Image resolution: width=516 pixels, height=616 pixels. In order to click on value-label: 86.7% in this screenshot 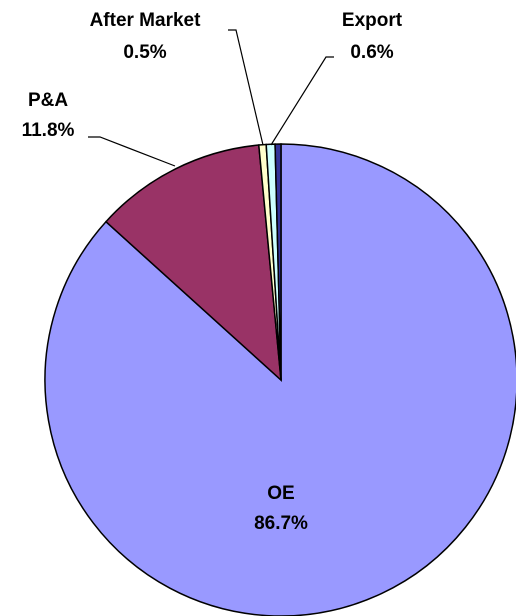, I will do `click(281, 523)`.